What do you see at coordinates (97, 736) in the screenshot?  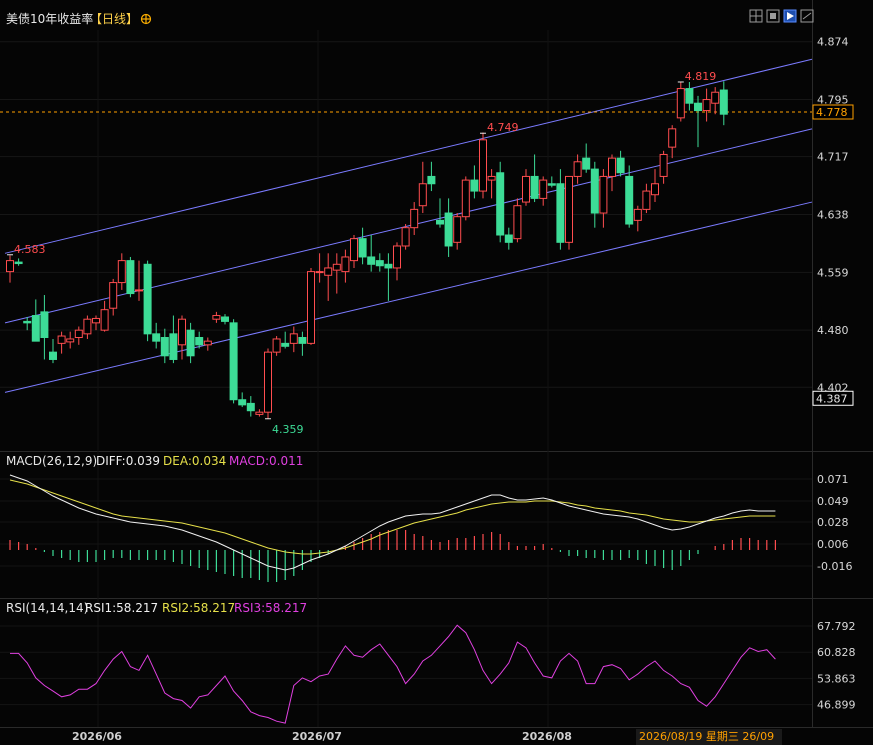 I see `x-label-june: 2026/06` at bounding box center [97, 736].